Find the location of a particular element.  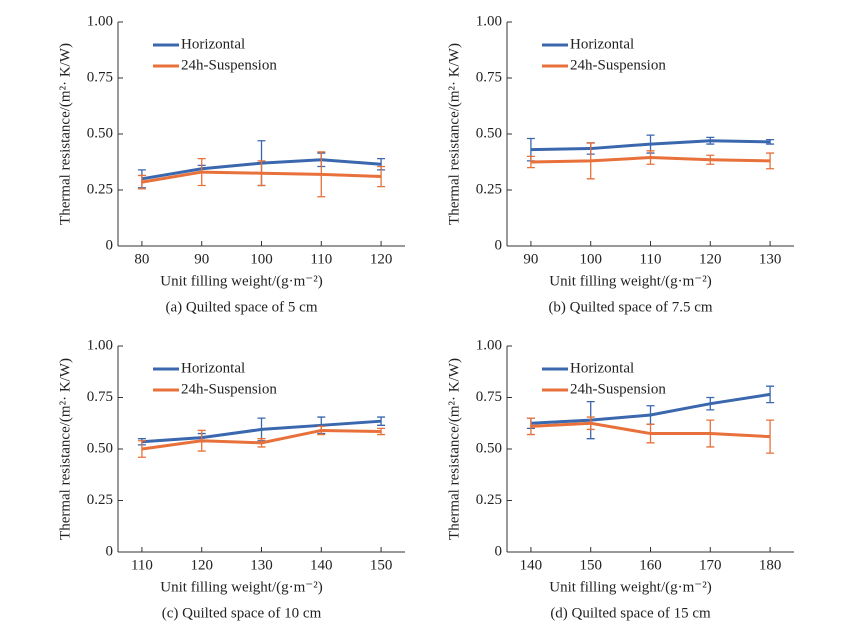

caption: (c) Quilted space of 10 cm is located at coordinates (242, 613).